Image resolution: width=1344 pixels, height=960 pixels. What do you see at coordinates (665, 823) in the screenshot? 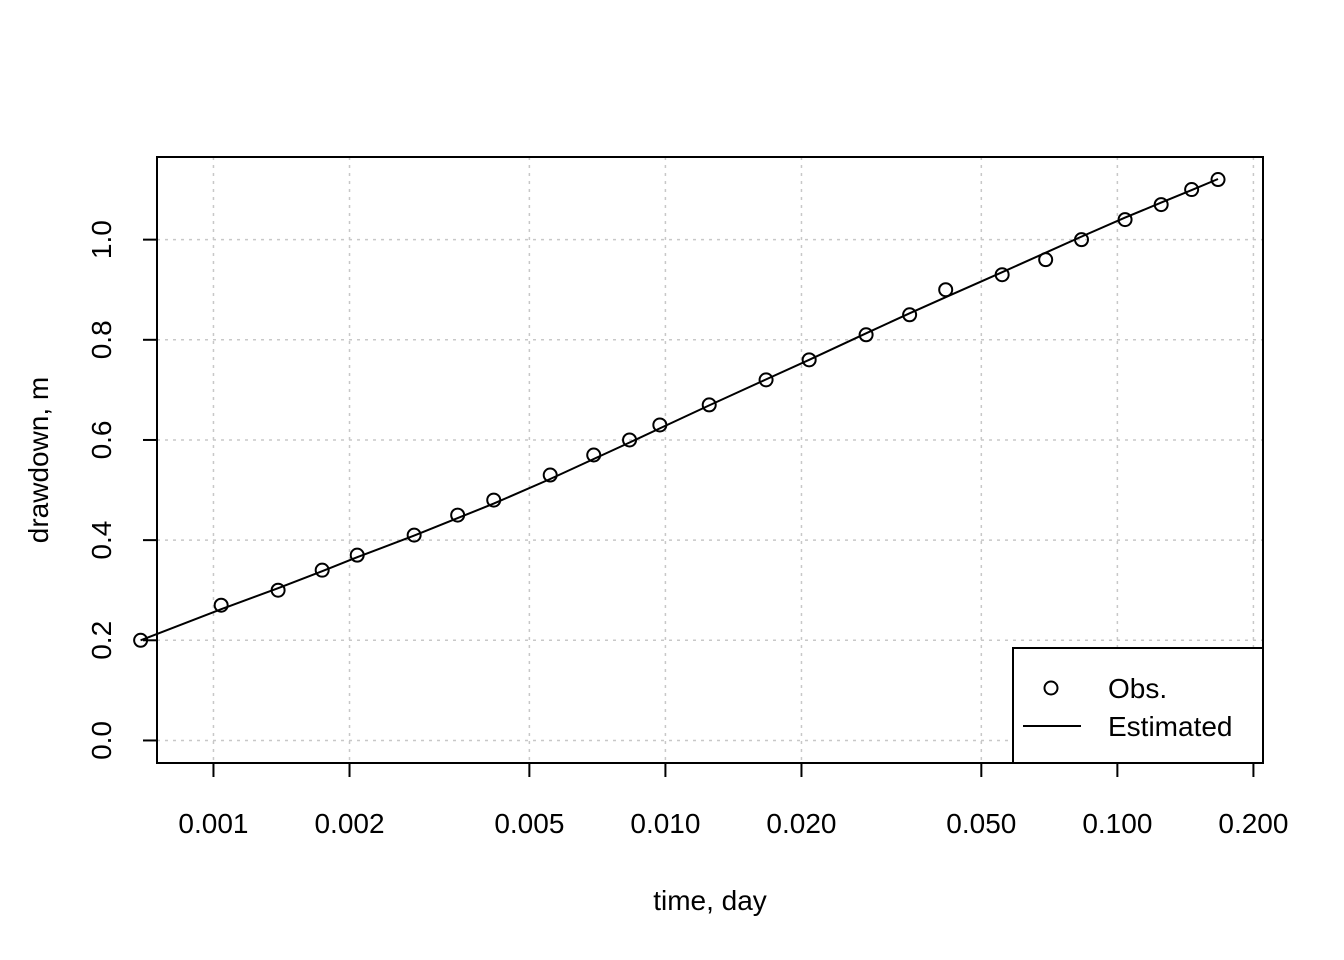
I see `x-tick-label: 0.010` at bounding box center [665, 823].